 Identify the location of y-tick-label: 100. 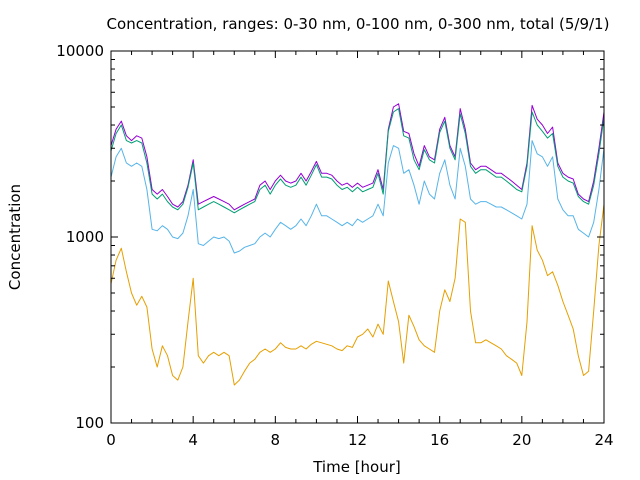
(89, 423).